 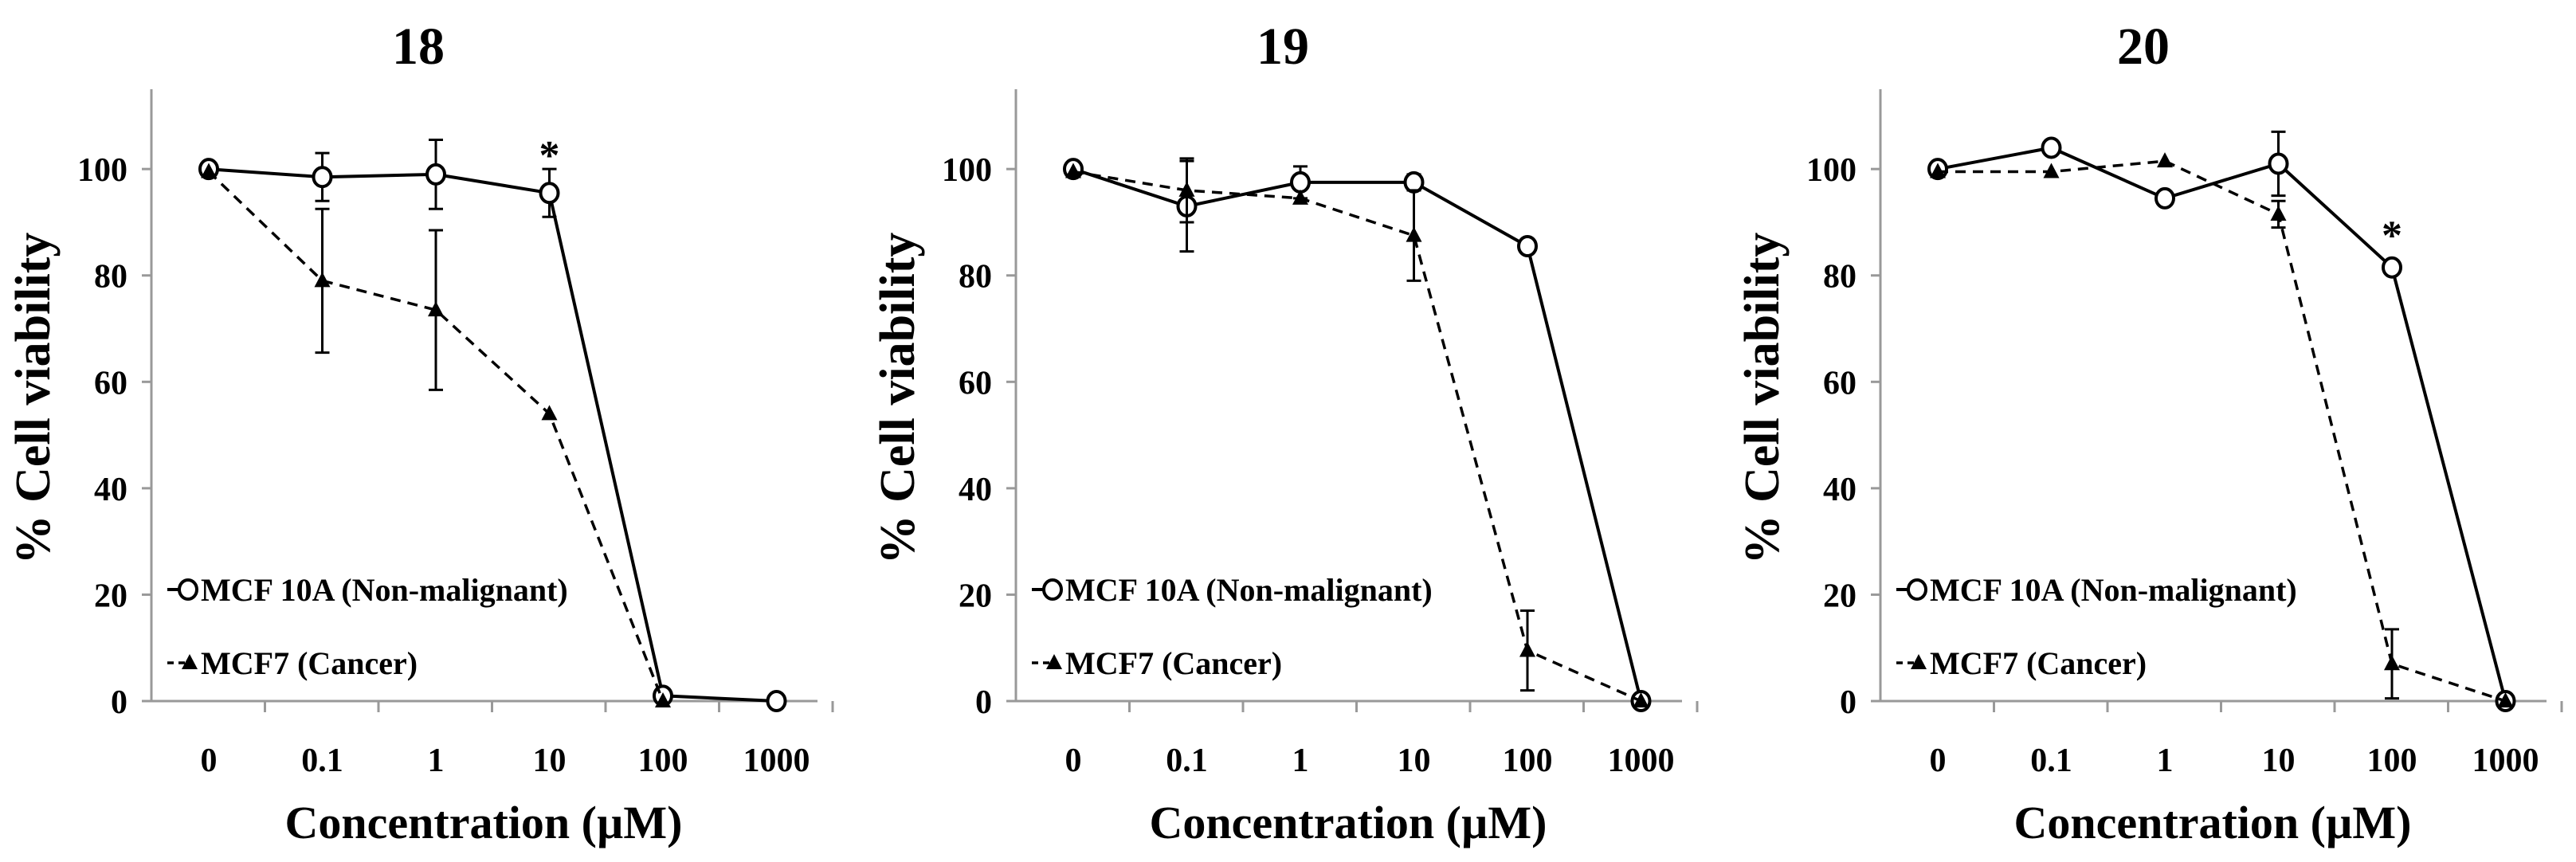 What do you see at coordinates (1283, 47) in the screenshot?
I see `chart-title: 19` at bounding box center [1283, 47].